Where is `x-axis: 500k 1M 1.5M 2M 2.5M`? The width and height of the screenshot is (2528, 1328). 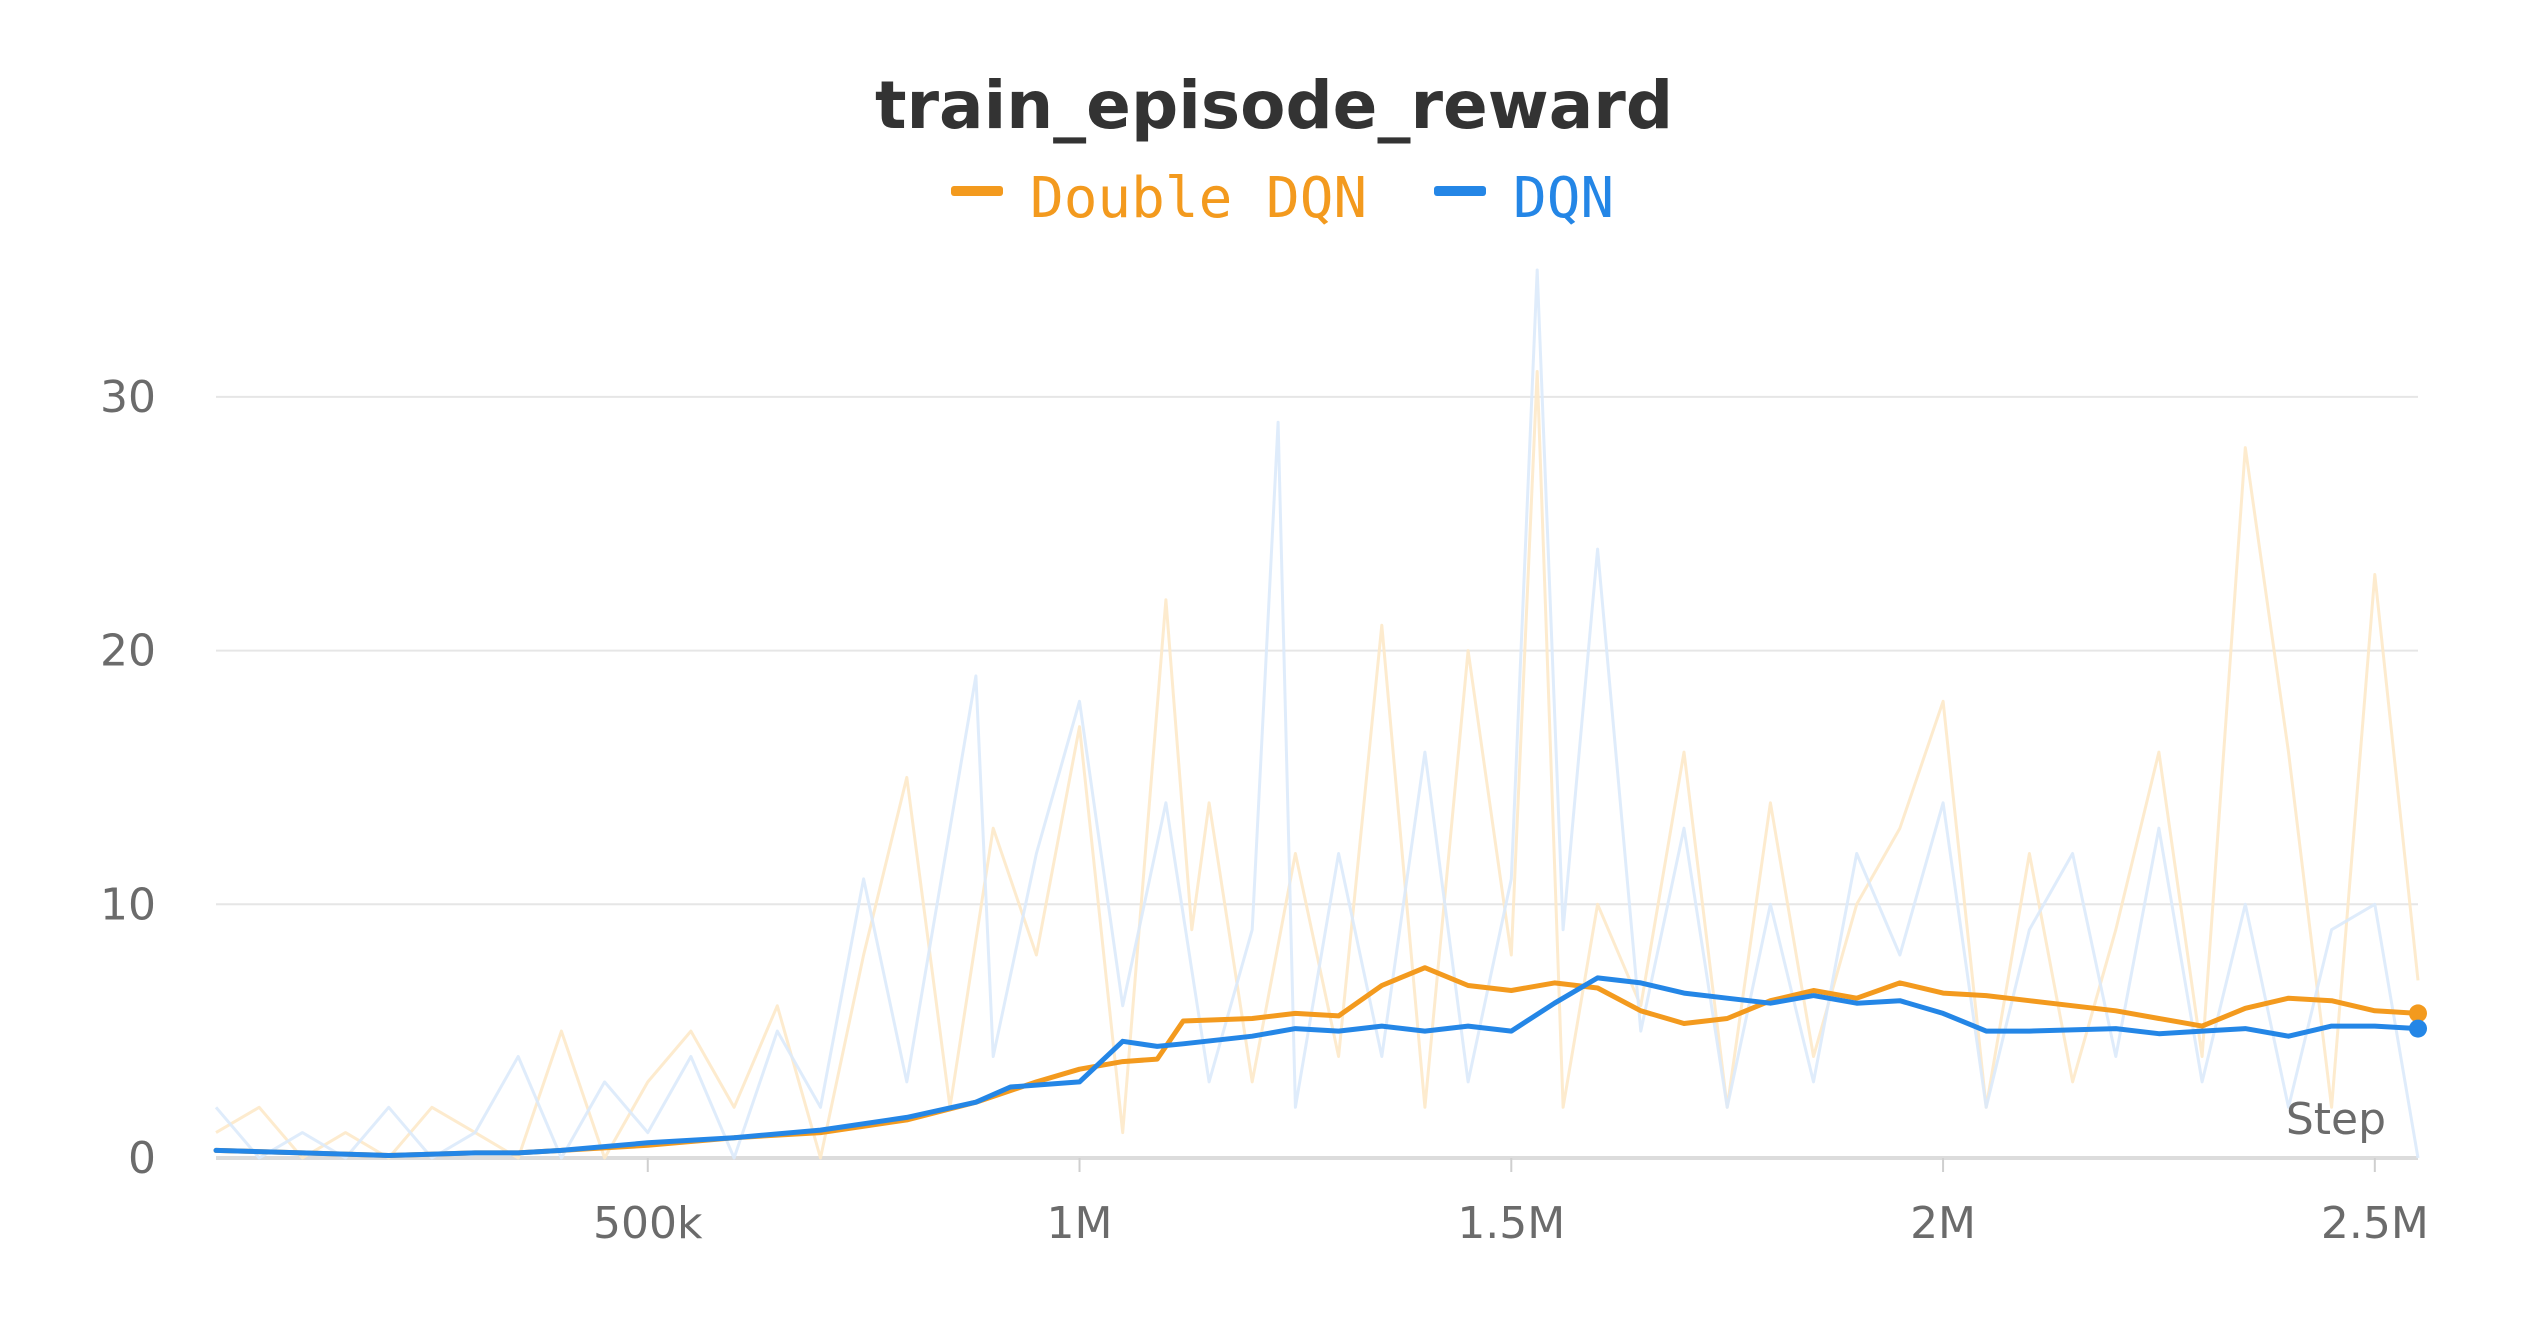 x-axis: 500k 1M 1.5M 2M 2.5M is located at coordinates (1511, 1203).